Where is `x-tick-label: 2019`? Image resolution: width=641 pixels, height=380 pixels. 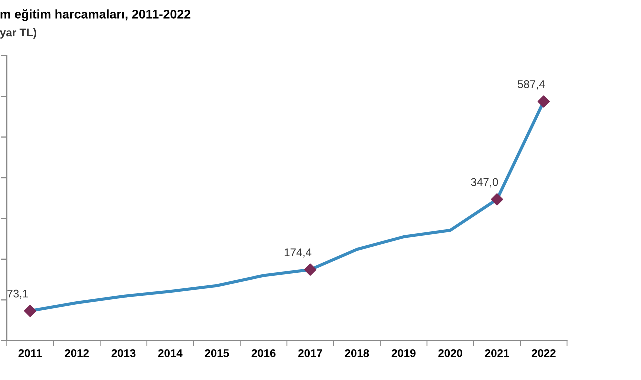 x-tick-label: 2019 is located at coordinates (404, 353).